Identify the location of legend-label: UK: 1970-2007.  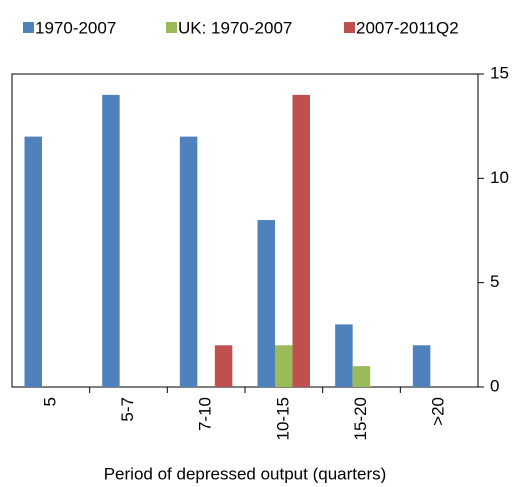
(235, 27).